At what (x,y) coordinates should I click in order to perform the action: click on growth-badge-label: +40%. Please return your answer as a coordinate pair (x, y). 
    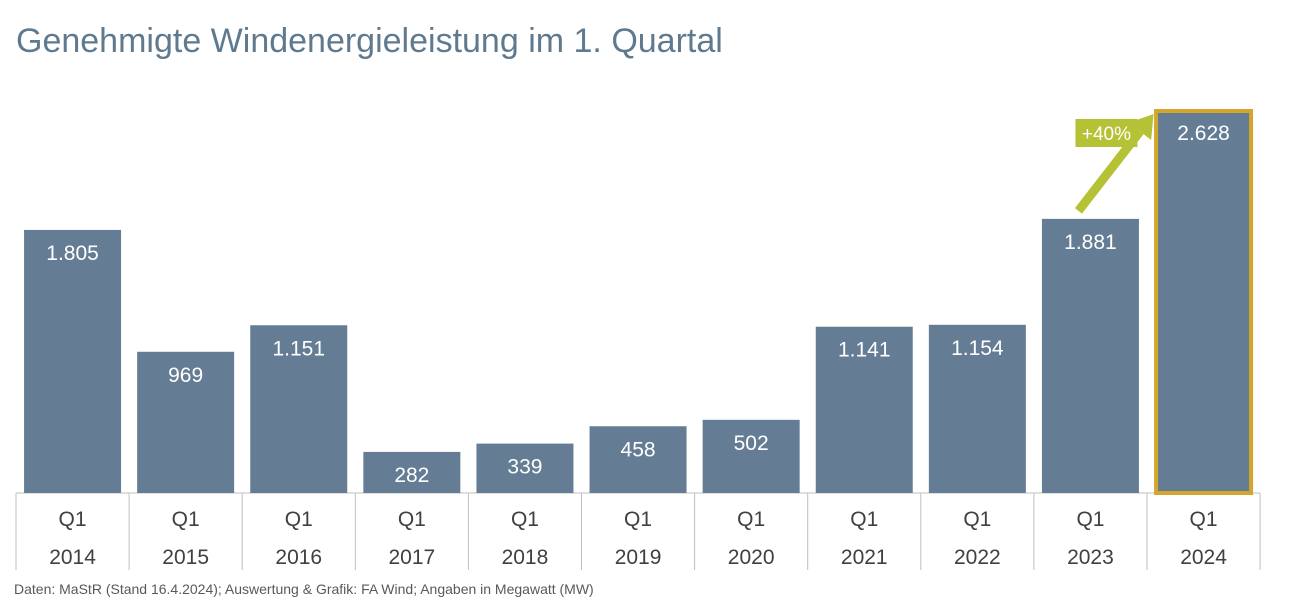
    Looking at the image, I should click on (1106, 134).